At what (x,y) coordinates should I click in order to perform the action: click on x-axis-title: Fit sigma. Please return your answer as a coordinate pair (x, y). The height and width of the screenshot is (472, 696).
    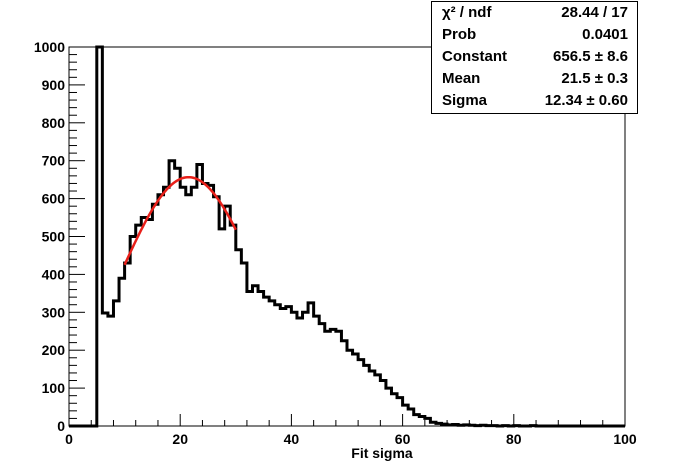
    Looking at the image, I should click on (382, 453).